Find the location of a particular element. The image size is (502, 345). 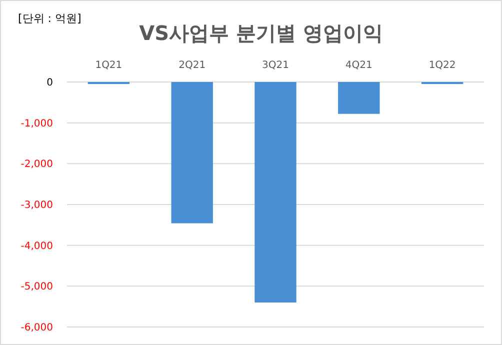

x-tick-label: 1Q21 is located at coordinates (108, 65).